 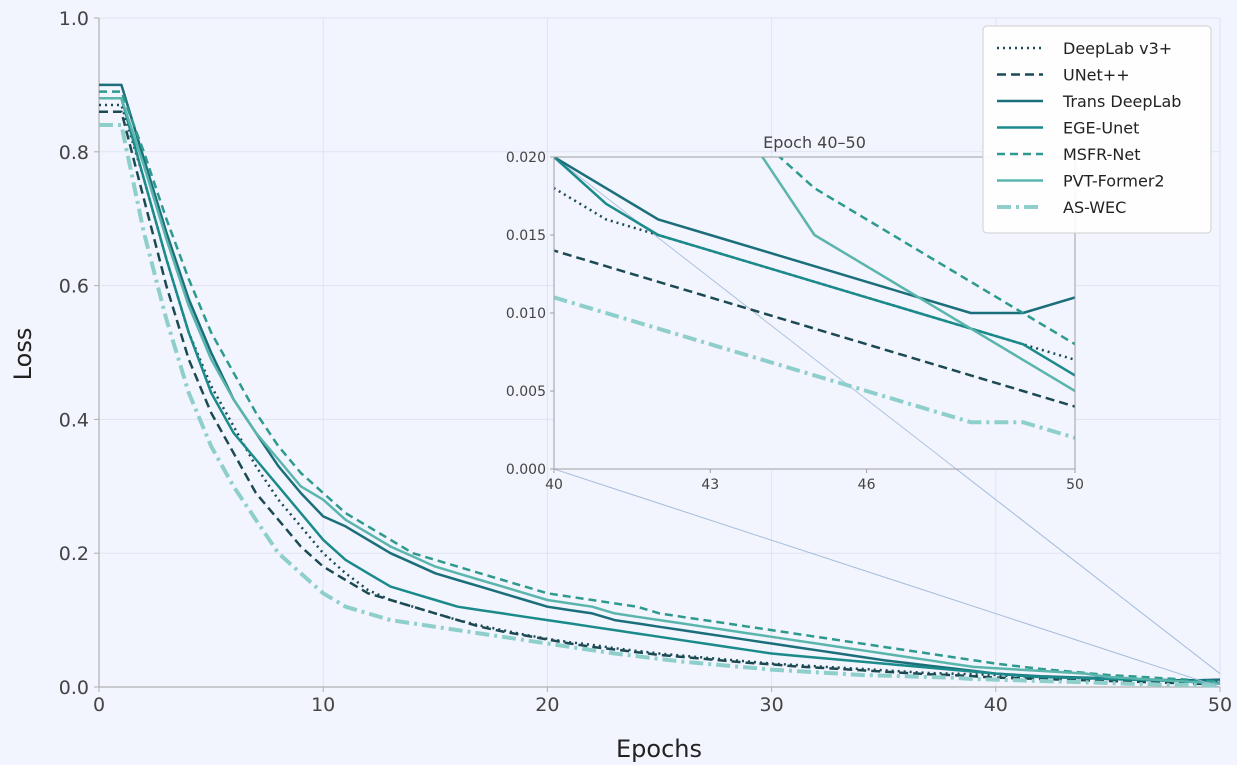 What do you see at coordinates (74, 287) in the screenshot?
I see `y-tick-label: 0.6` at bounding box center [74, 287].